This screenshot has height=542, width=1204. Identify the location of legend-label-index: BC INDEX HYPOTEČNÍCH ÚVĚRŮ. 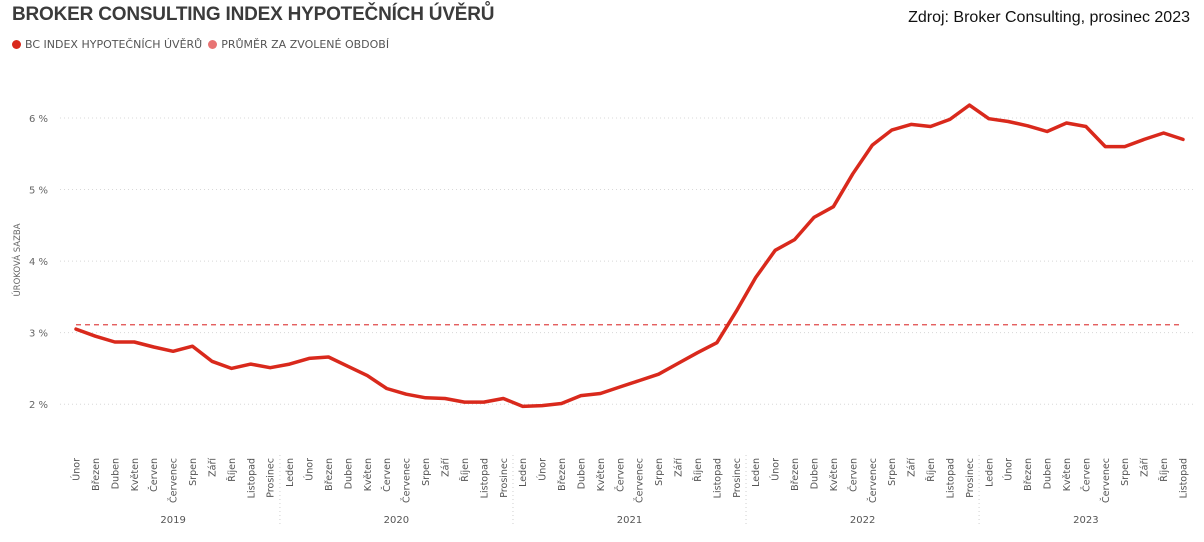
(114, 44).